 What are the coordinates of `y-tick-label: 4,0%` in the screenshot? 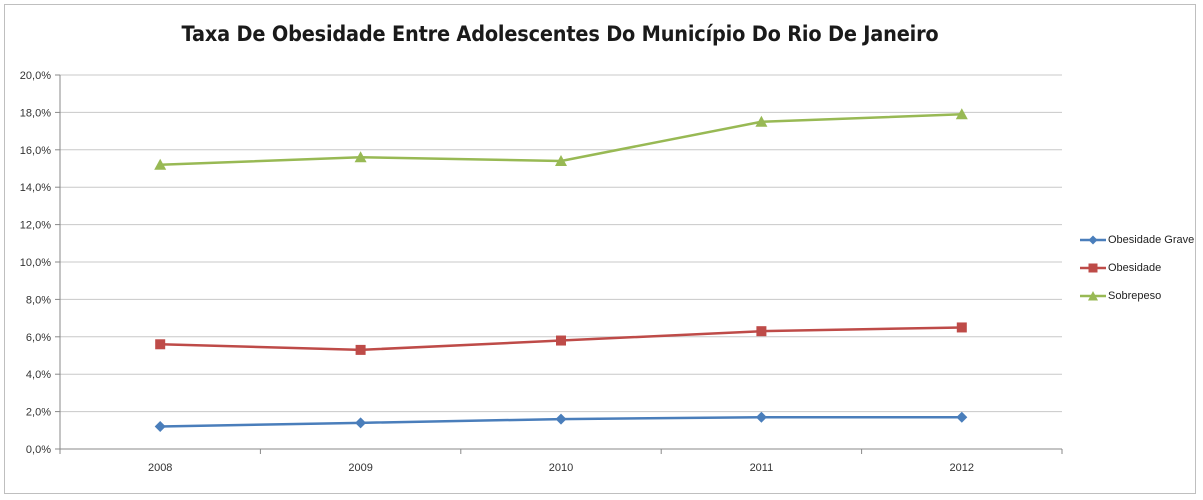 It's located at (38, 375).